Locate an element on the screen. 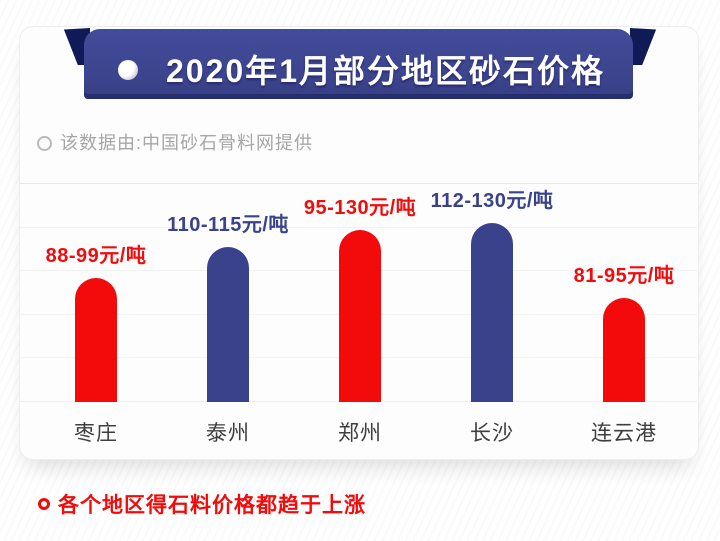  bar-column: 95-130元/吨 is located at coordinates (360, 295).